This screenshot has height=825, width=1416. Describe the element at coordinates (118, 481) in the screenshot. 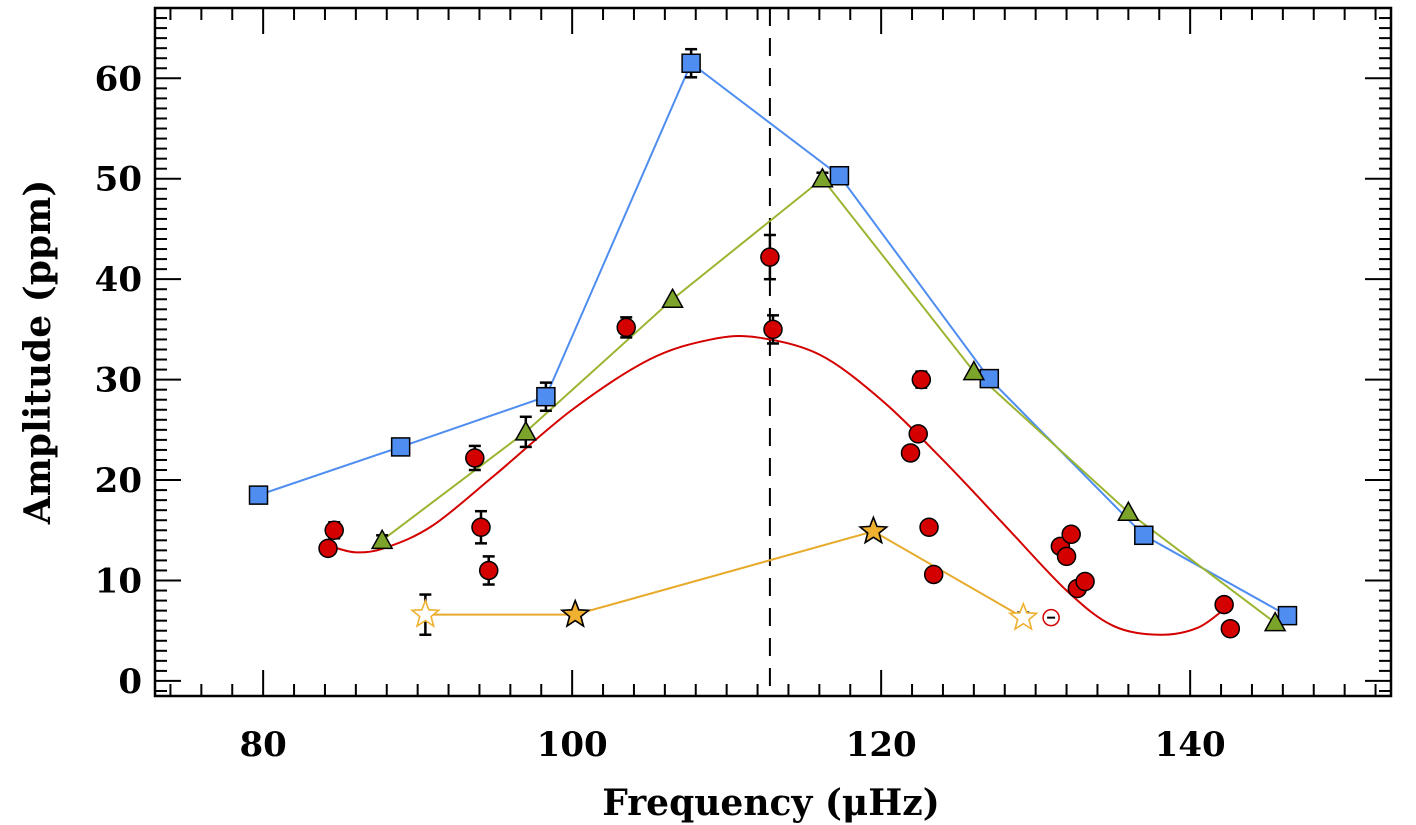

I see `y-tick-label: 20` at that location.